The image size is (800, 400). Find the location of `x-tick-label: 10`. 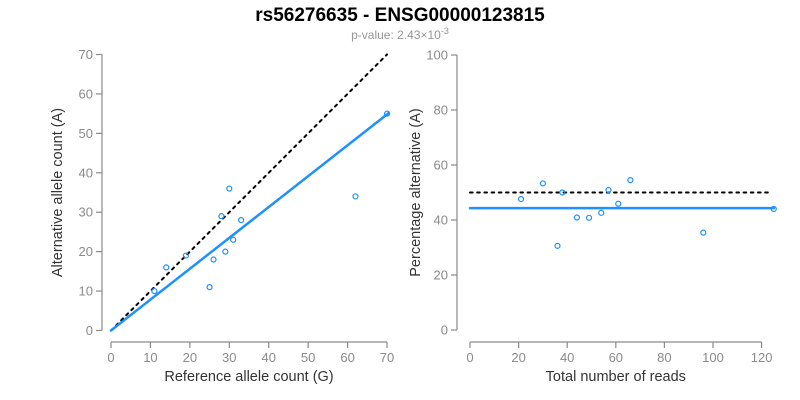

x-tick-label: 10 is located at coordinates (150, 357).